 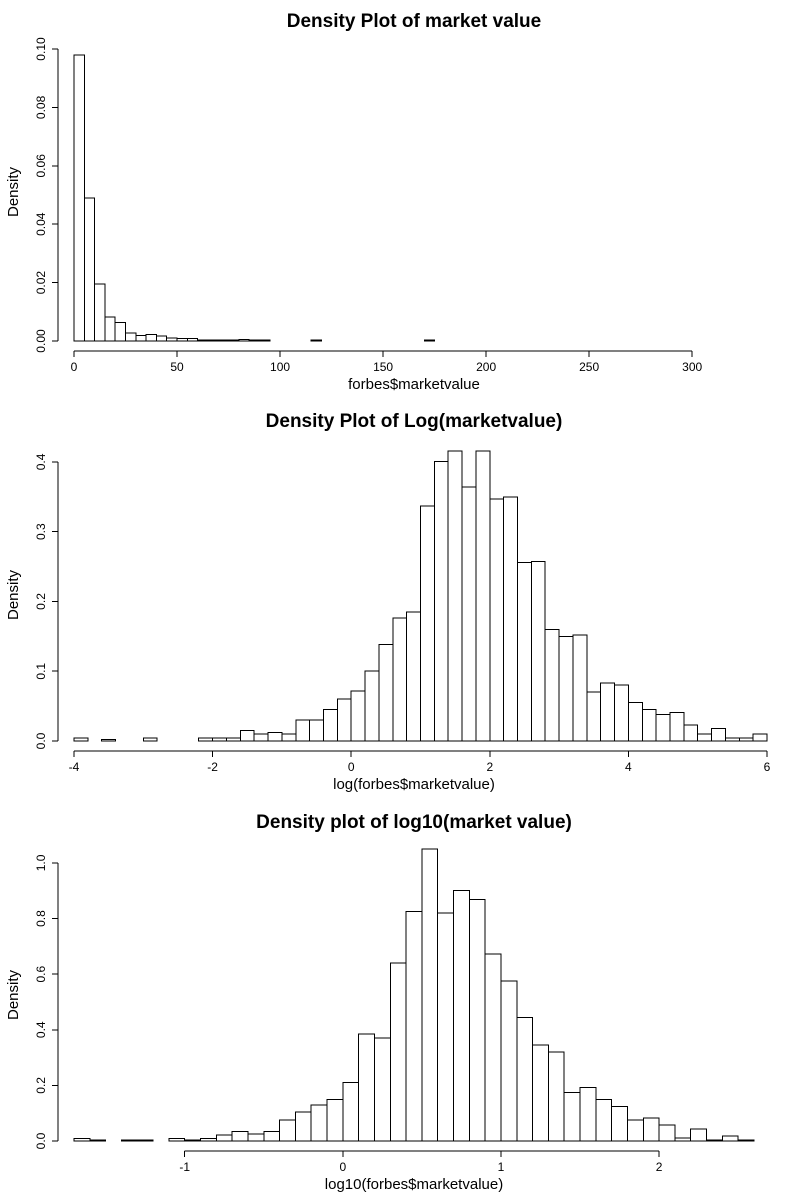 What do you see at coordinates (177, 367) in the screenshot?
I see `x-tick-label: 50` at bounding box center [177, 367].